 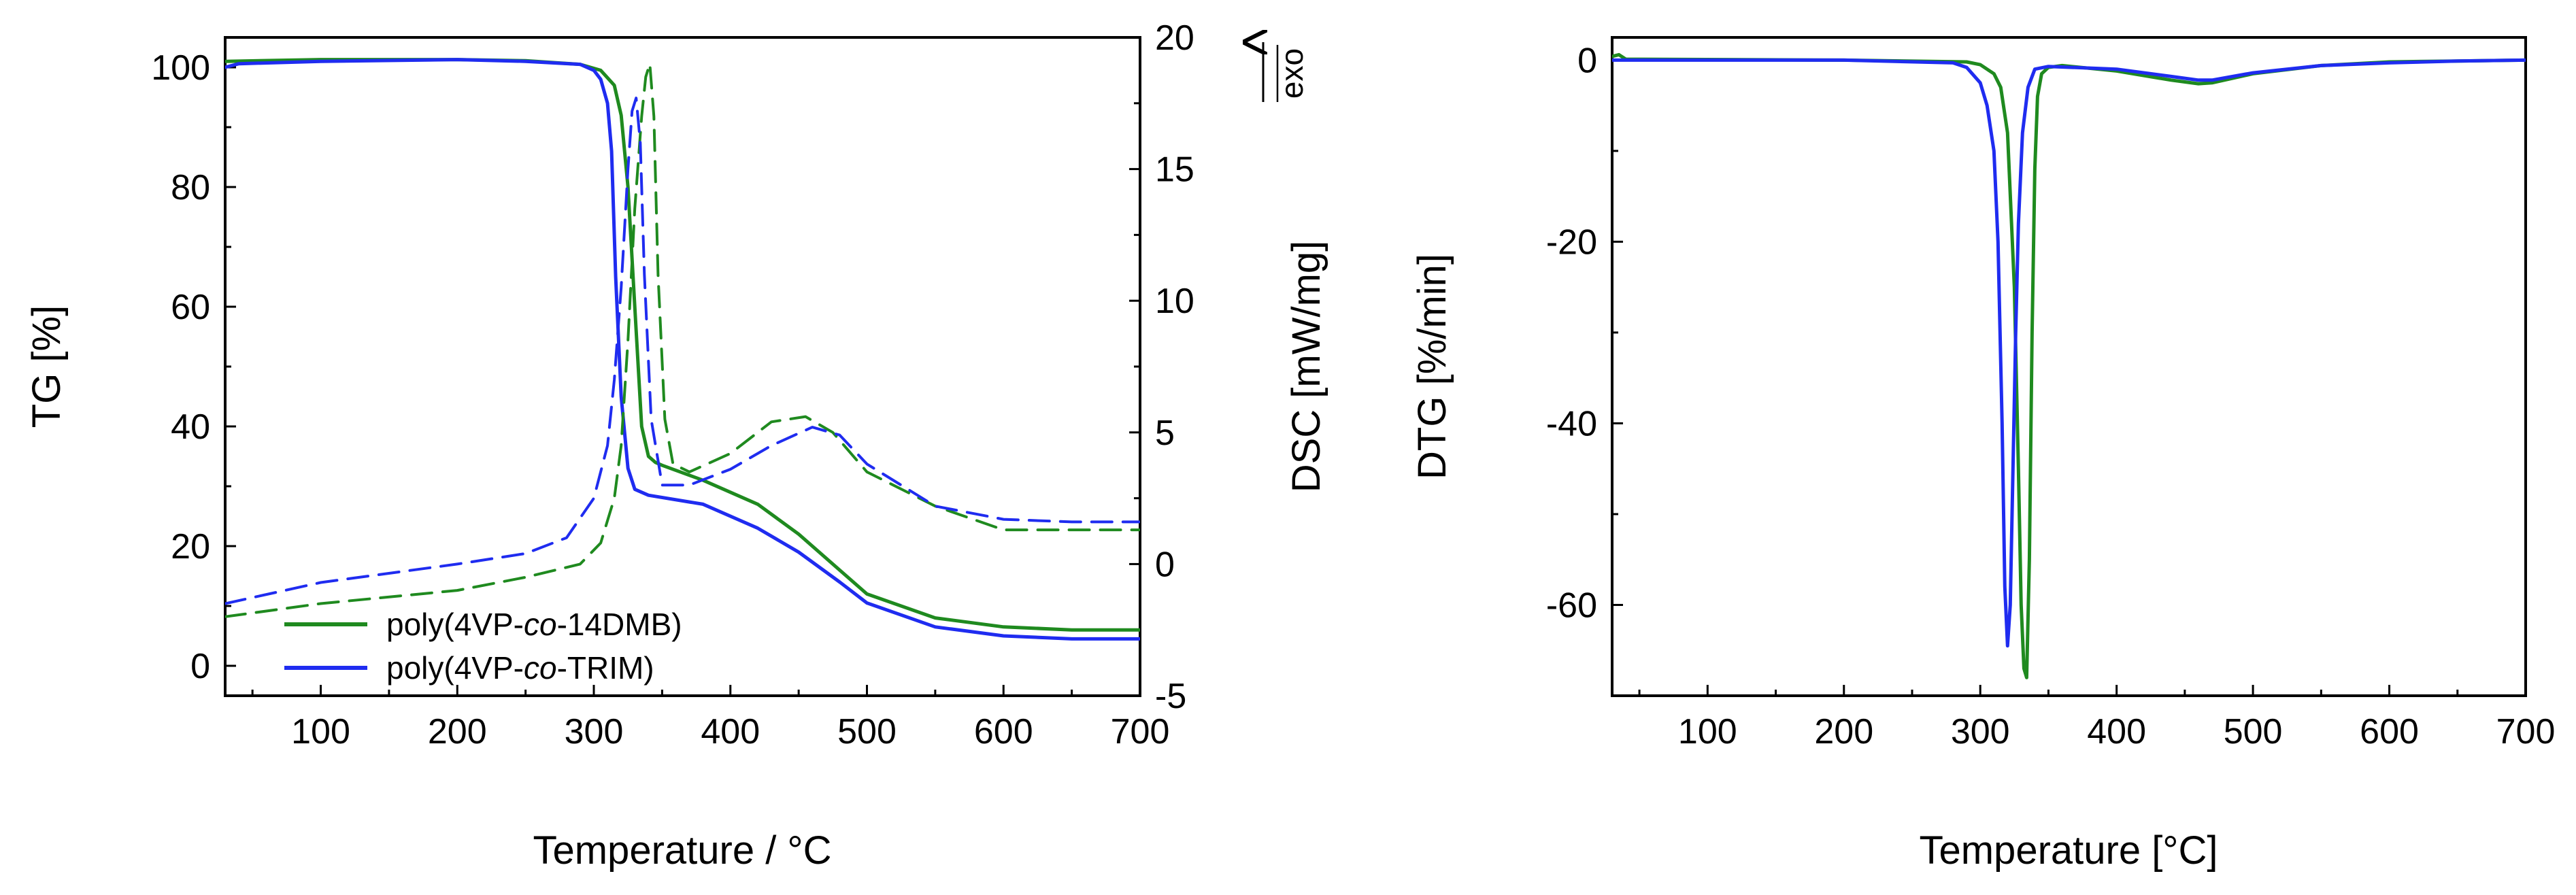 I want to click on dtg-y-ticks: 0 -20 -40 -60, so click(x=1584, y=333).